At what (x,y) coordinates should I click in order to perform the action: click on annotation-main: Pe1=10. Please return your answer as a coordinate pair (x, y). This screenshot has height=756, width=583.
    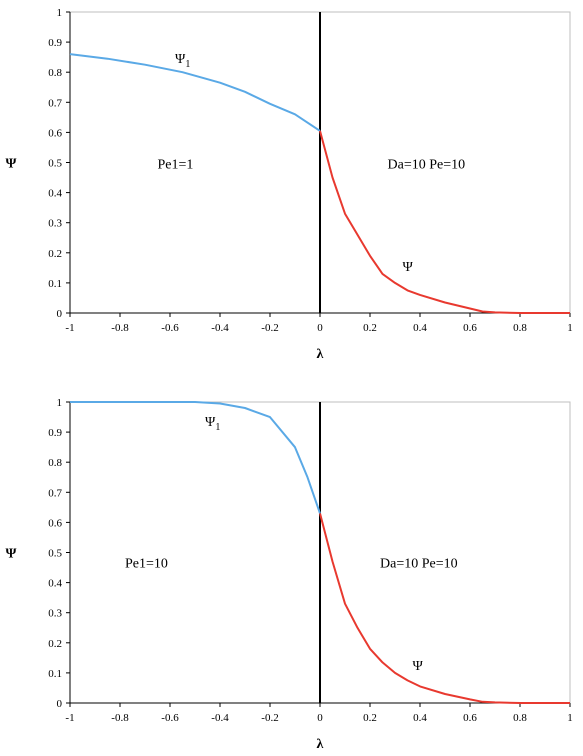
    Looking at the image, I should click on (146, 564).